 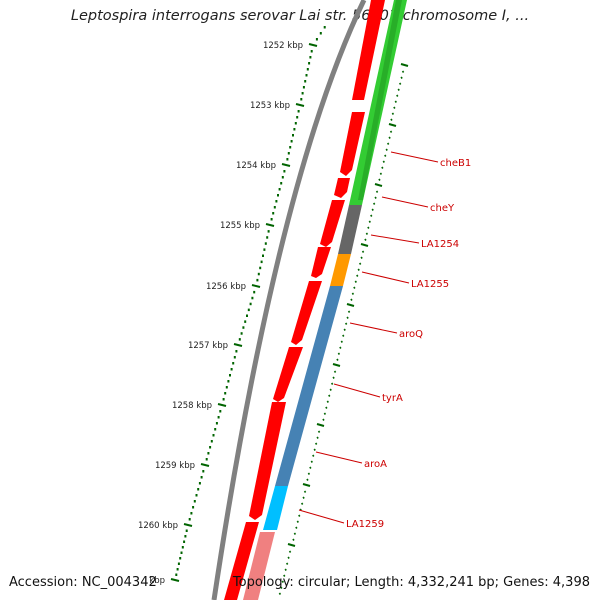 I want to click on tick-label: 1253 kbp, so click(x=270, y=106).